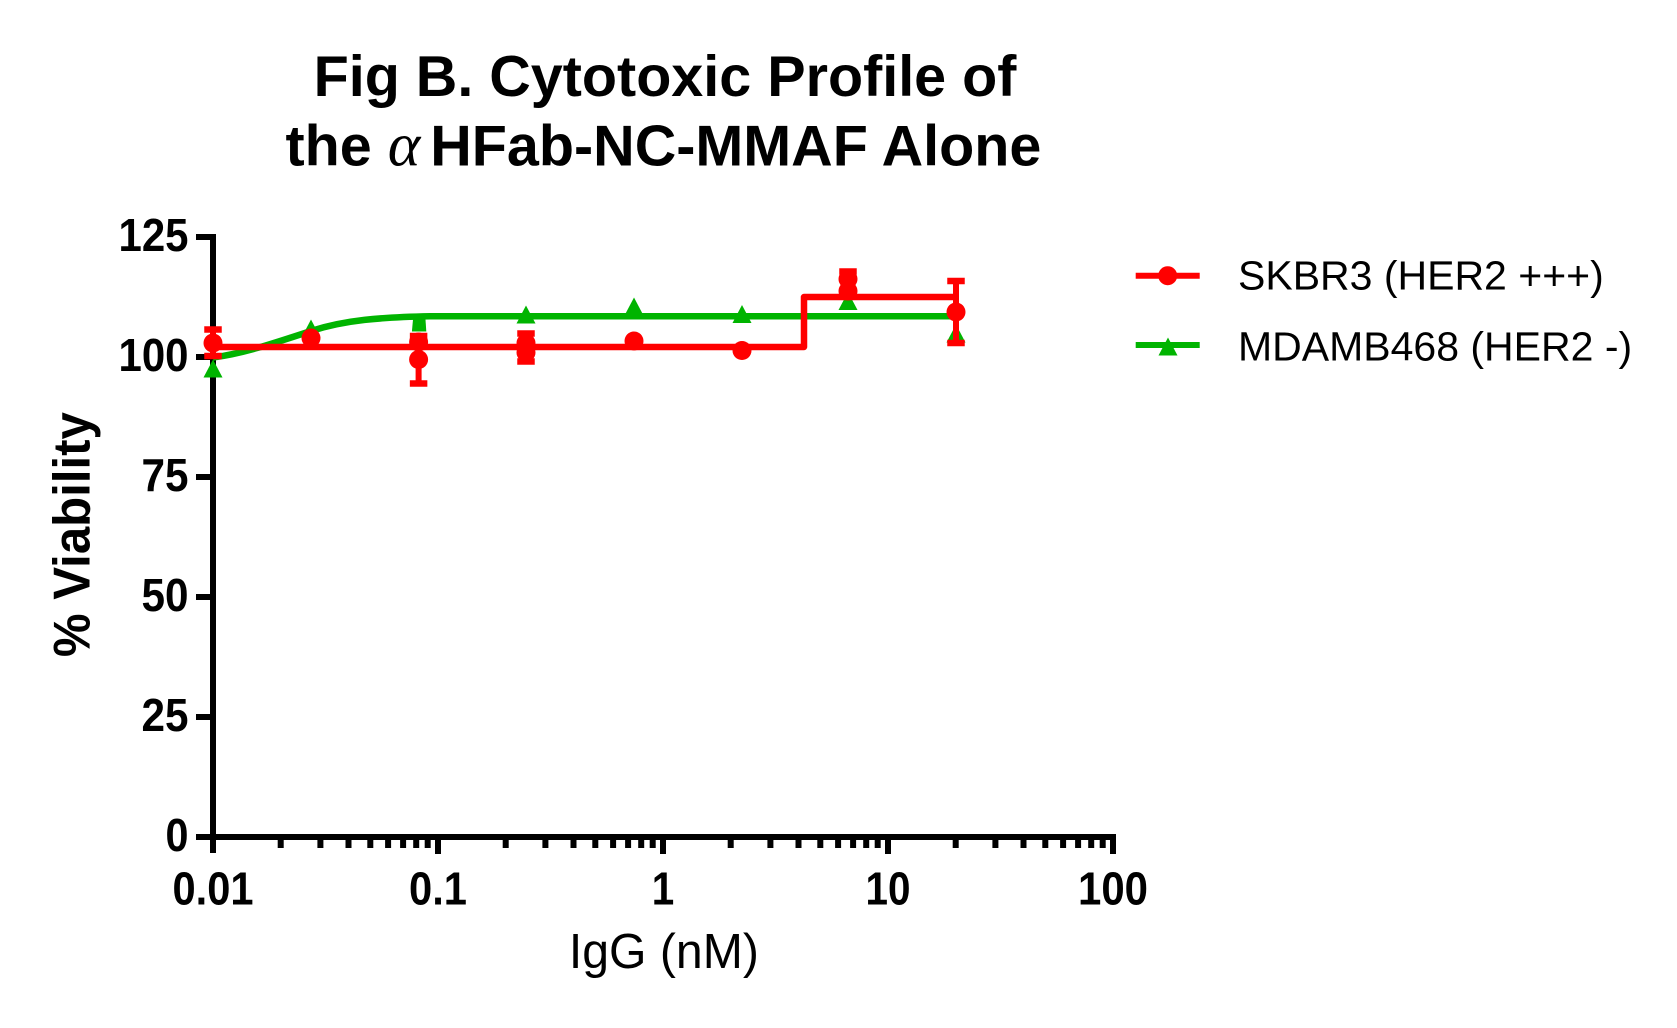 Image resolution: width=1677 pixels, height=1028 pixels. Describe the element at coordinates (663, 889) in the screenshot. I see `svg-text: 1` at that location.